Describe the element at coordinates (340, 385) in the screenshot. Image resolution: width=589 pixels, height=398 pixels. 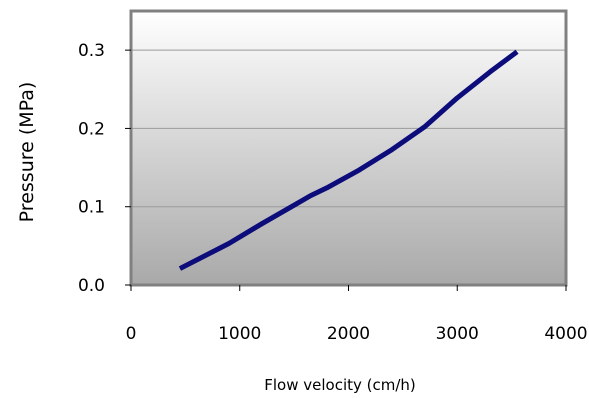
I see `x-axis-title: Flow velocity (cm/h)` at that location.